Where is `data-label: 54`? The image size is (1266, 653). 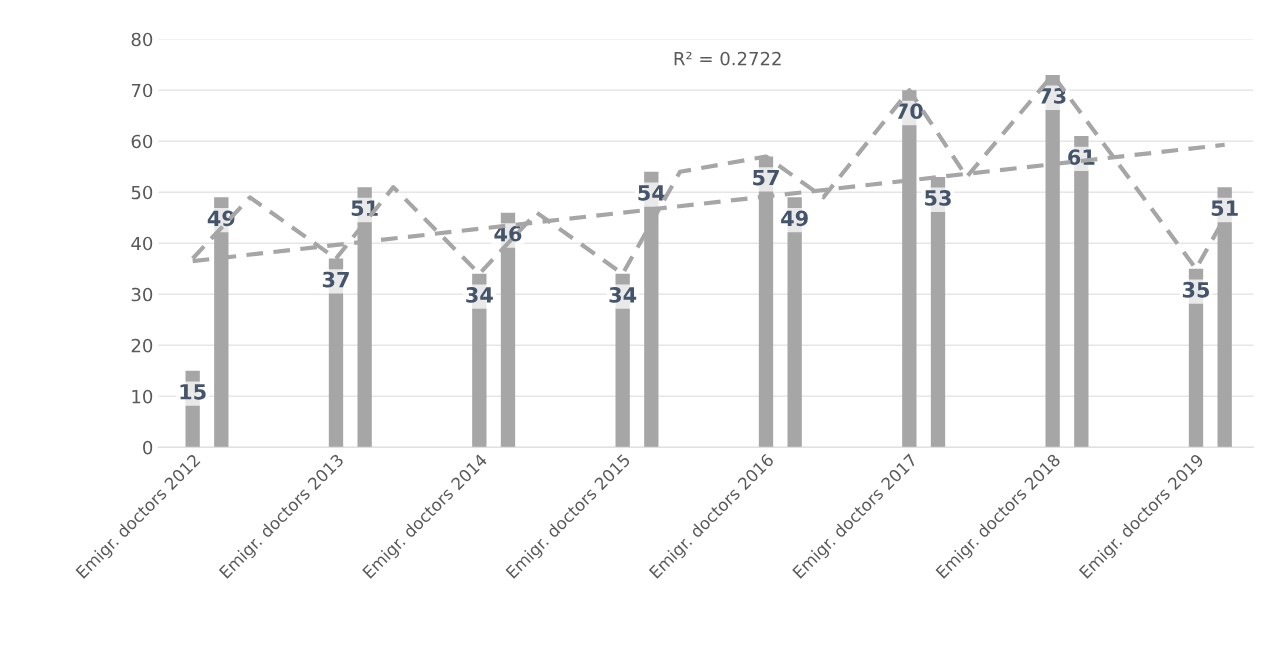
data-label: 54 is located at coordinates (651, 193).